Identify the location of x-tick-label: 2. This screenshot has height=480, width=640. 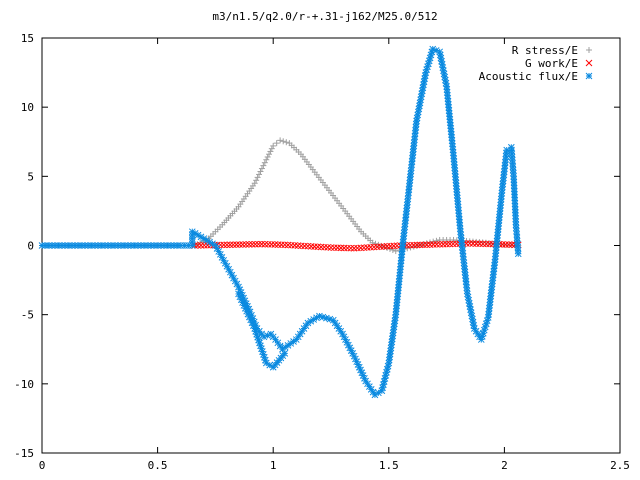
(504, 465).